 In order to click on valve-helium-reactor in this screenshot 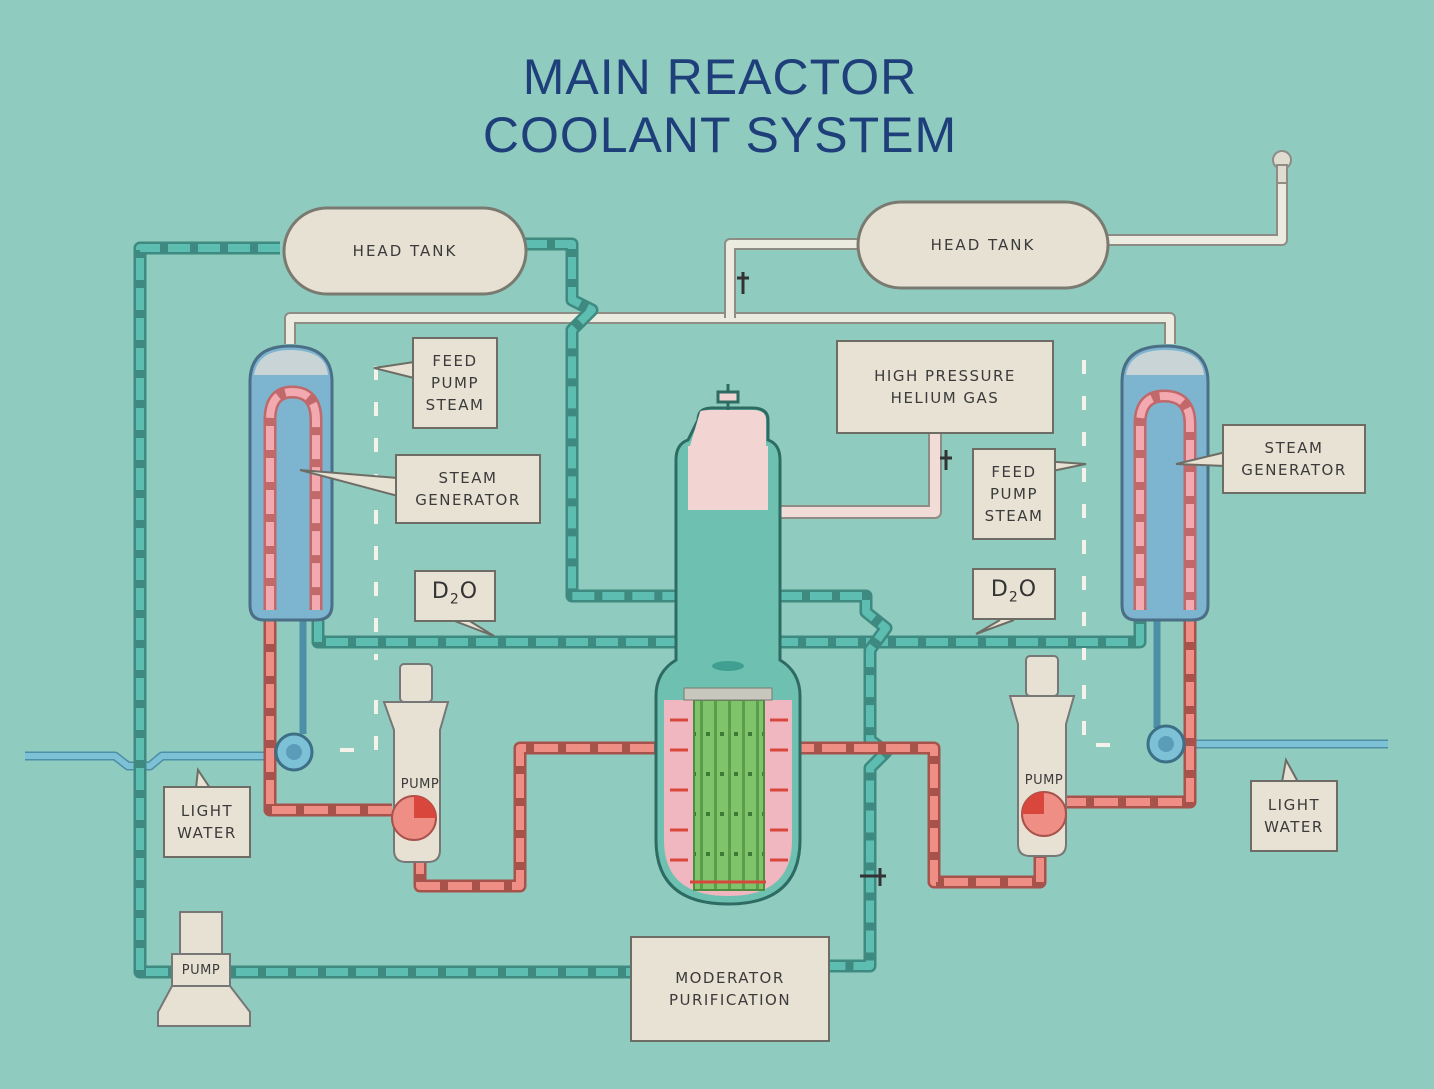, I will do `click(946, 460)`.